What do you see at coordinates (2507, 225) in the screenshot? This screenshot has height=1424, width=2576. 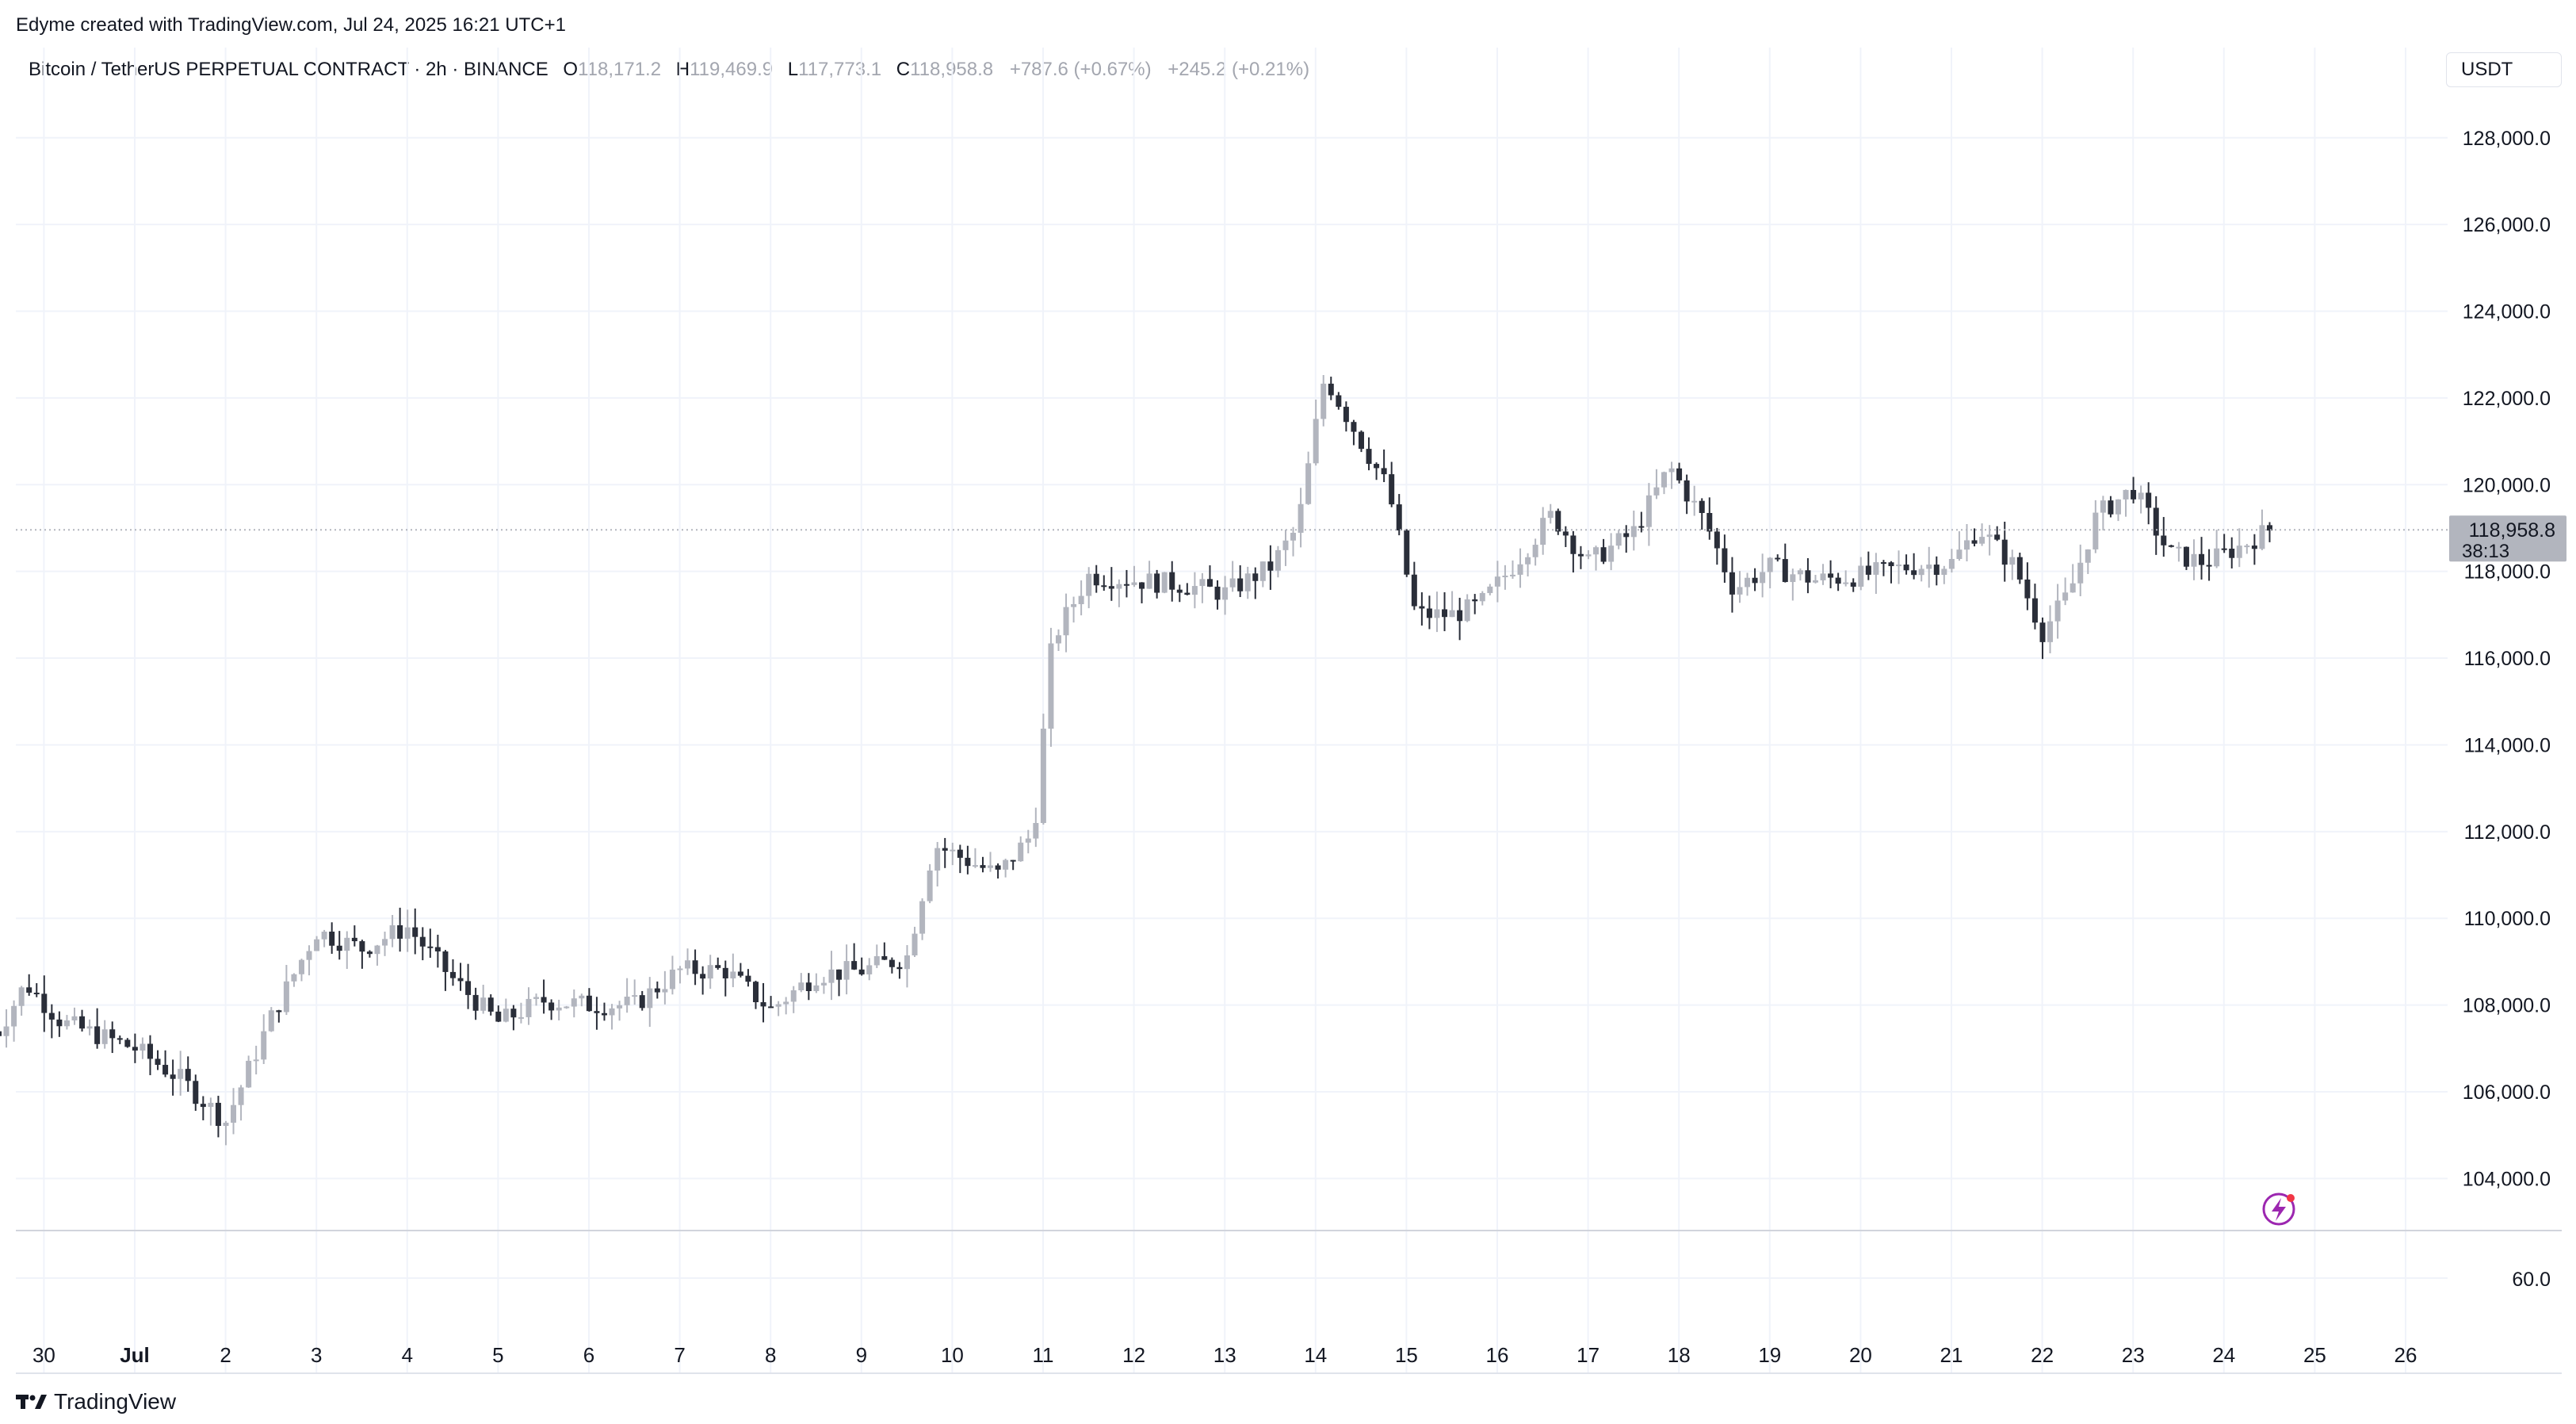 I see `price-axis-label: 126,000.0` at bounding box center [2507, 225].